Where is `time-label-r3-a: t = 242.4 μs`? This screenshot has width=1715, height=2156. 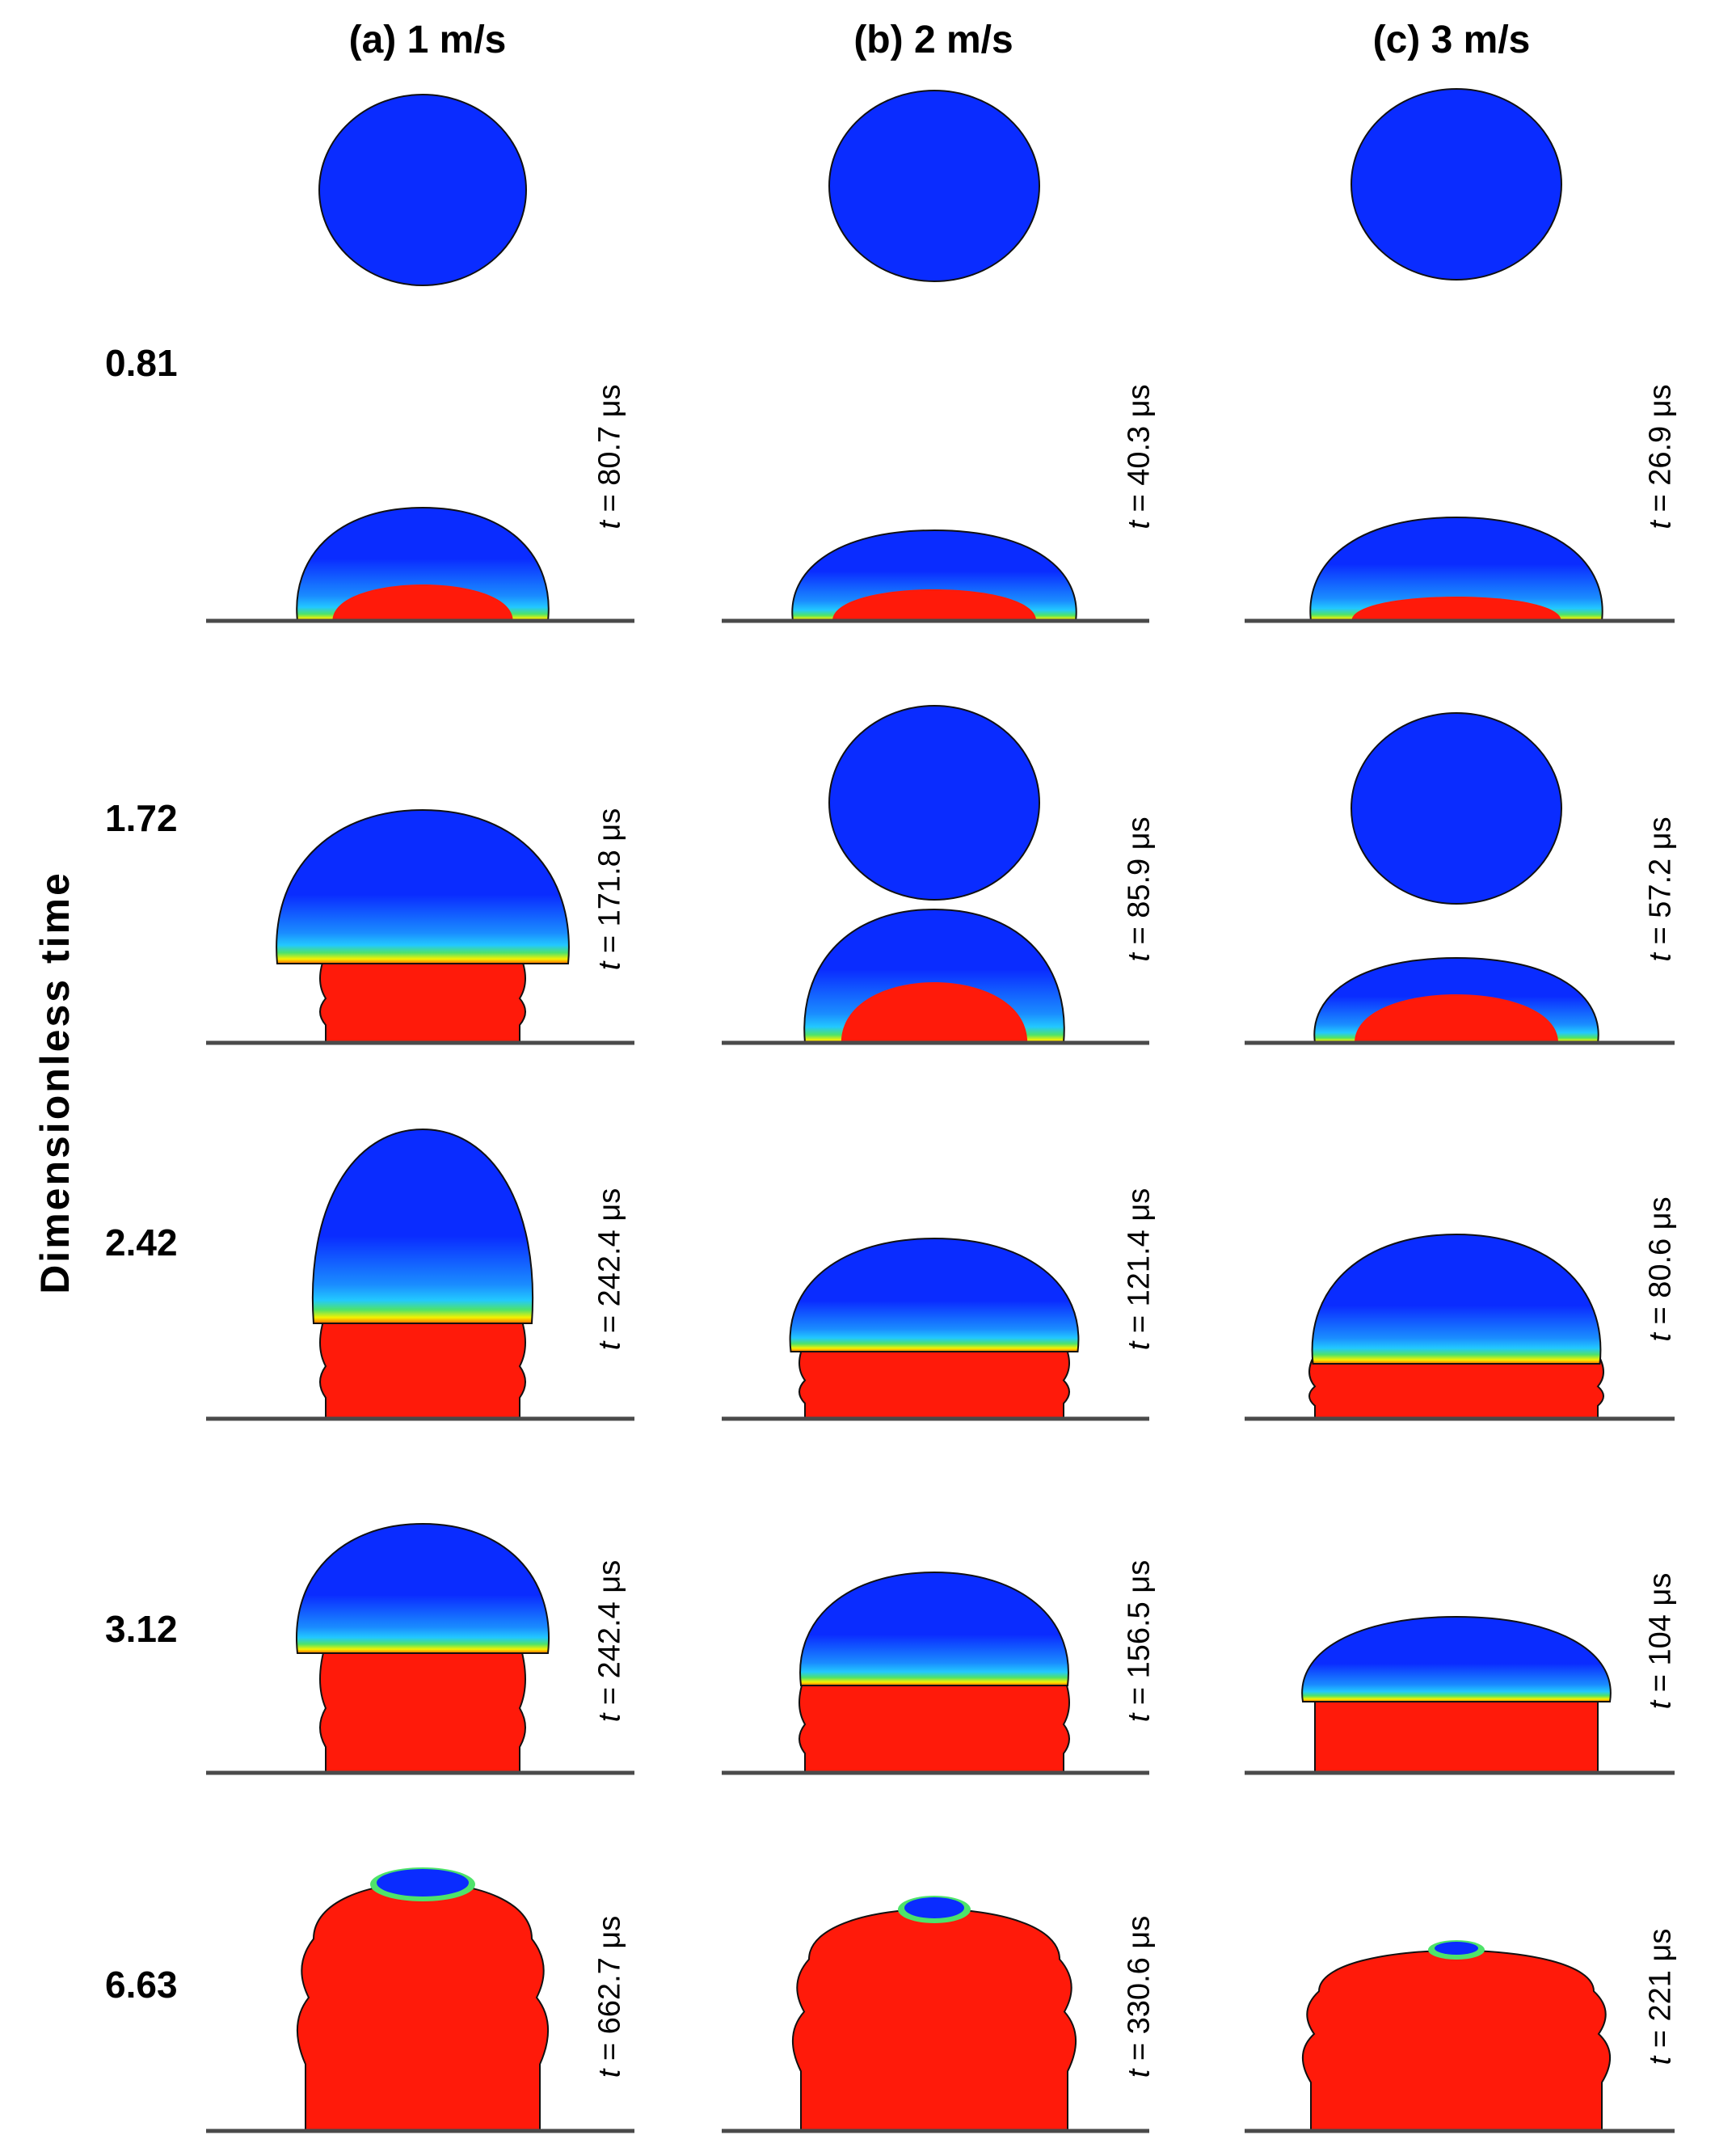
time-label-r3-a: t = 242.4 μs is located at coordinates (609, 1641).